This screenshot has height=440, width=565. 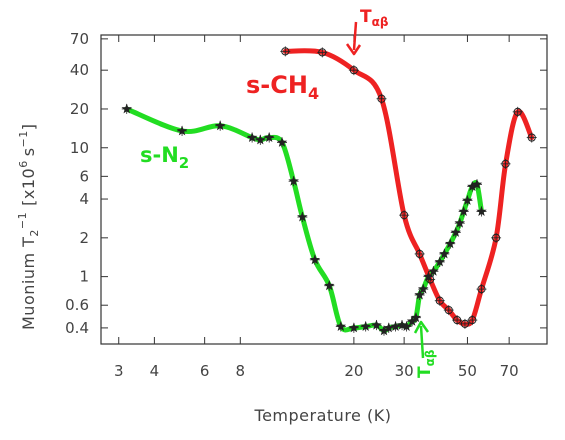 What do you see at coordinates (79, 148) in the screenshot?
I see `y-tick-label: 10` at bounding box center [79, 148].